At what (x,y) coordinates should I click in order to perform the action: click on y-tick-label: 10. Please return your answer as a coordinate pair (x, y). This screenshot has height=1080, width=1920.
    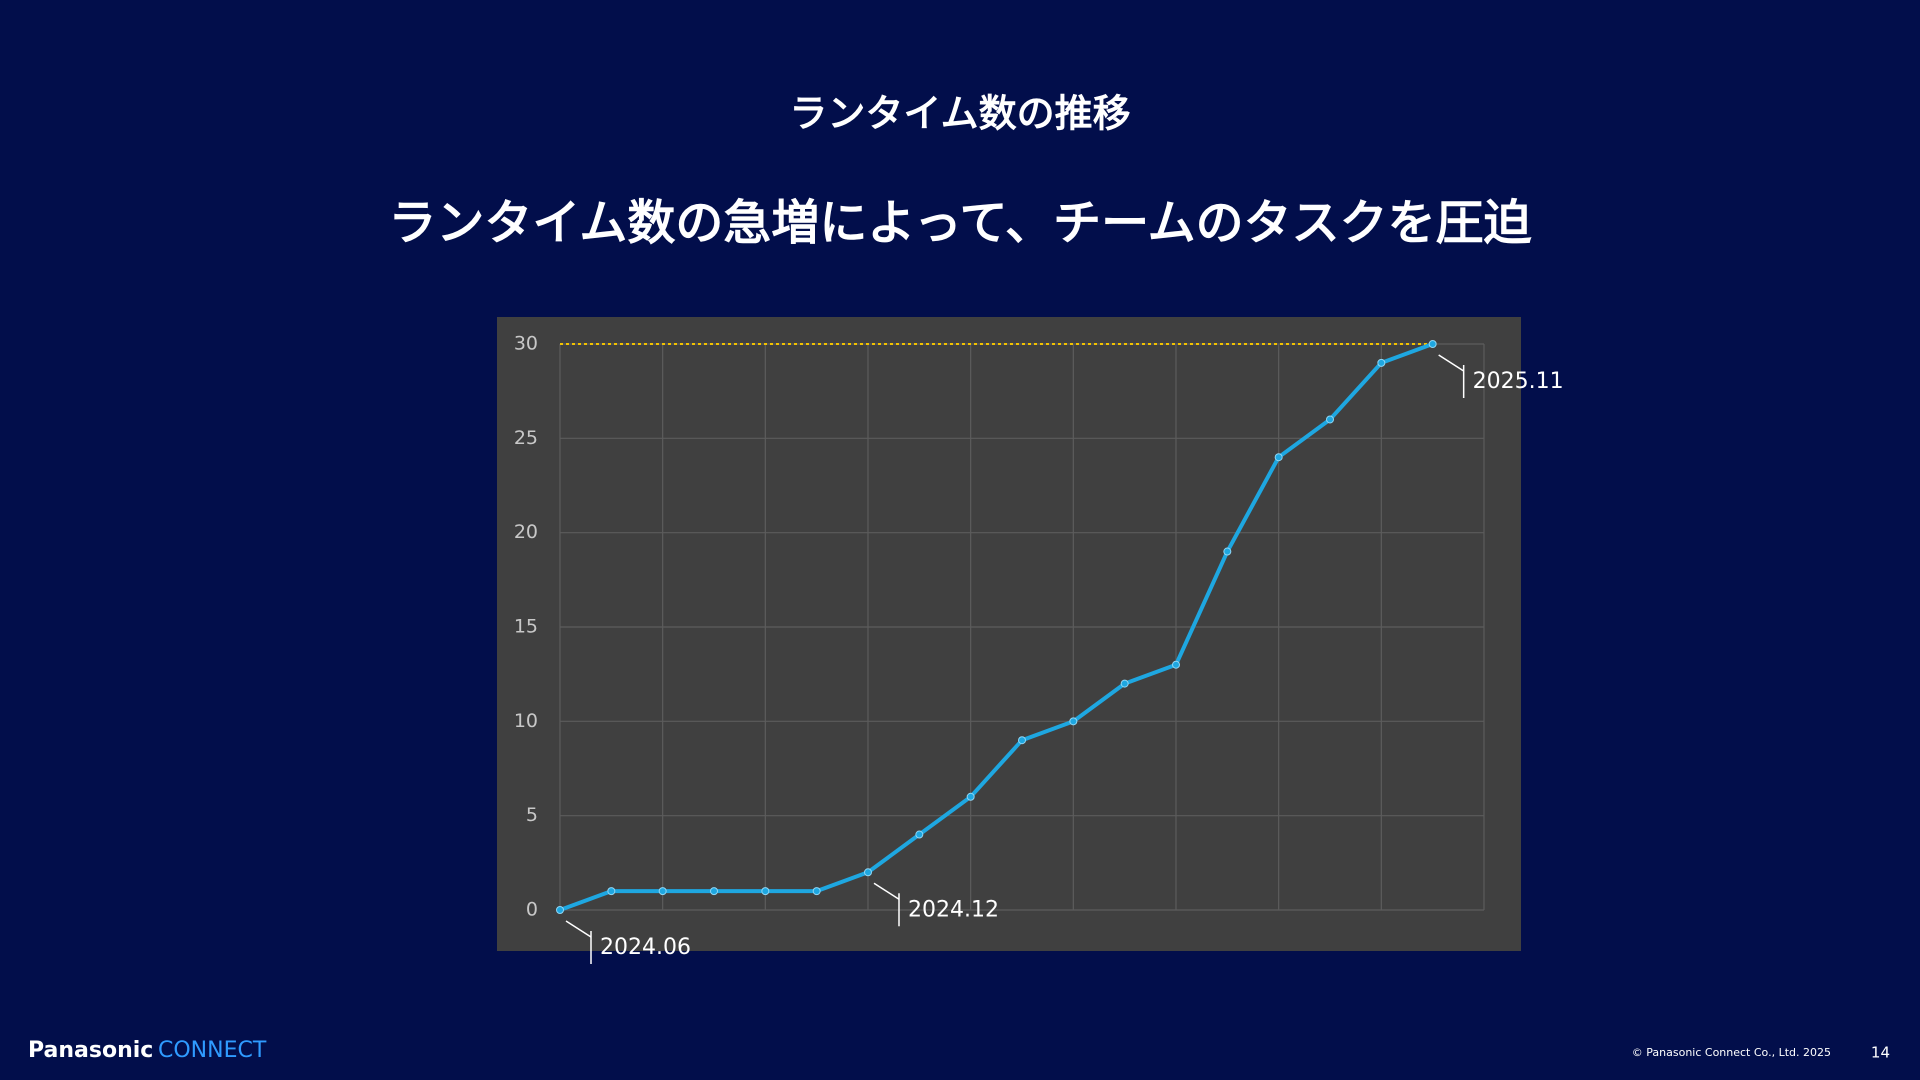
    Looking at the image, I should click on (526, 721).